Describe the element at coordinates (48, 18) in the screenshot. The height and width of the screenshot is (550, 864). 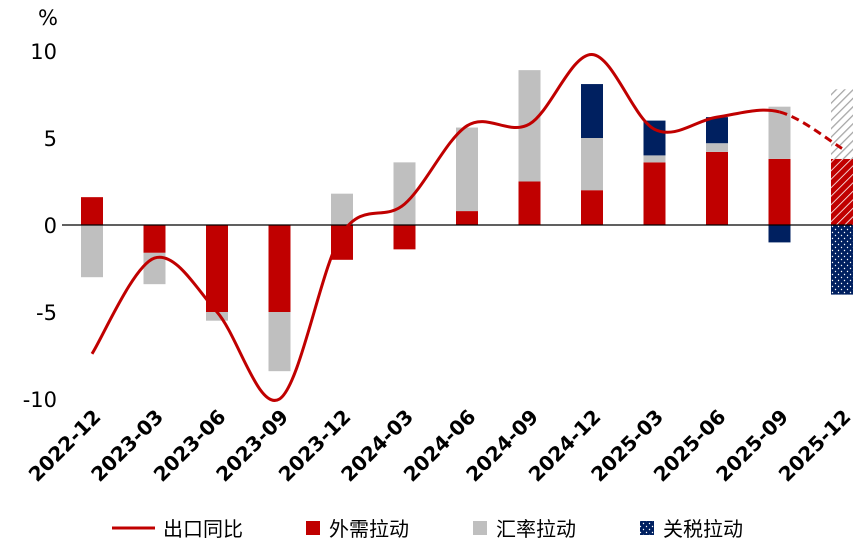
I see `y-axis-unit: %` at that location.